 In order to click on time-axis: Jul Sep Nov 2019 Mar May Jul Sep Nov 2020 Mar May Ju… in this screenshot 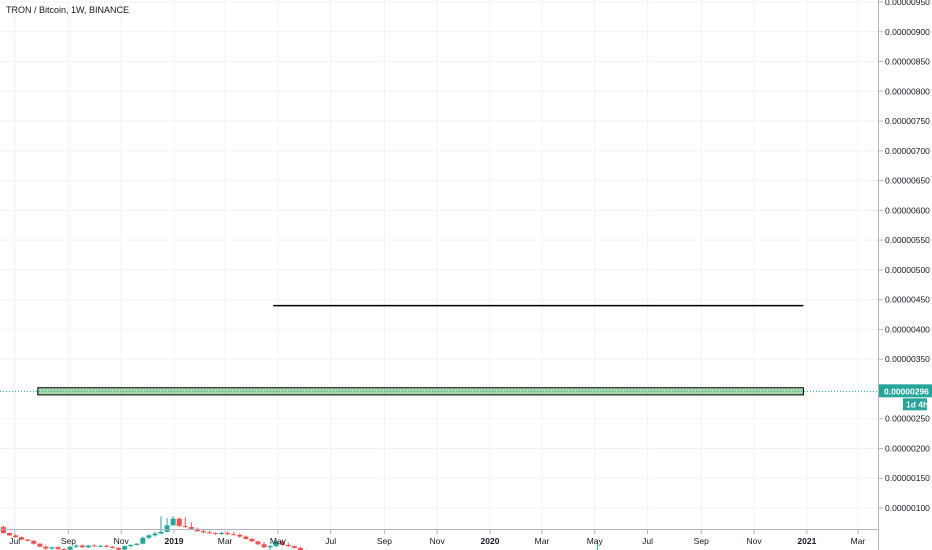, I will do `click(437, 538)`.